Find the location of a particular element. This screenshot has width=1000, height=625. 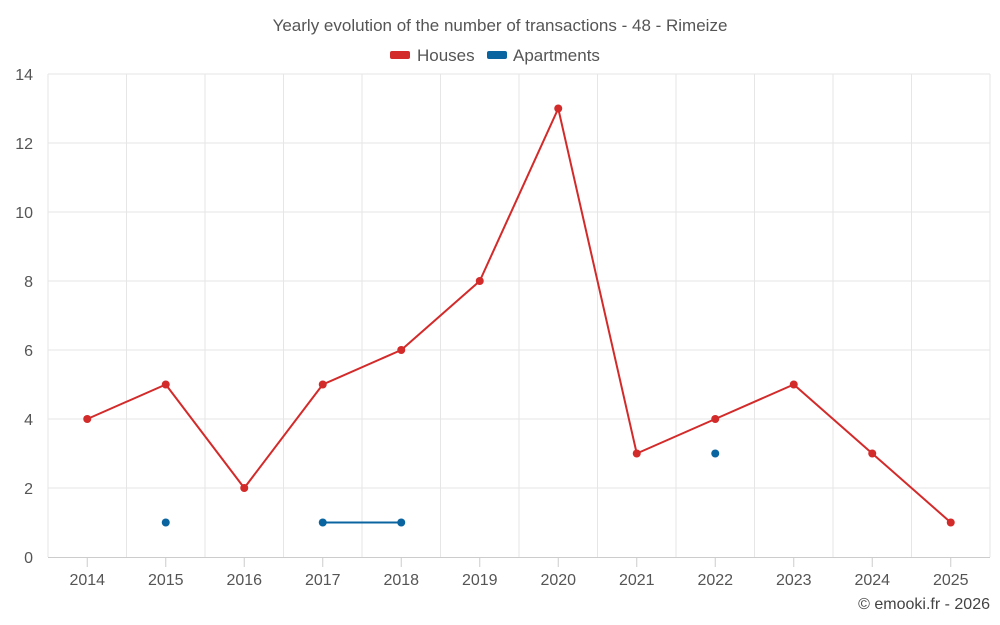

x-tick-label: 2015 is located at coordinates (166, 580).